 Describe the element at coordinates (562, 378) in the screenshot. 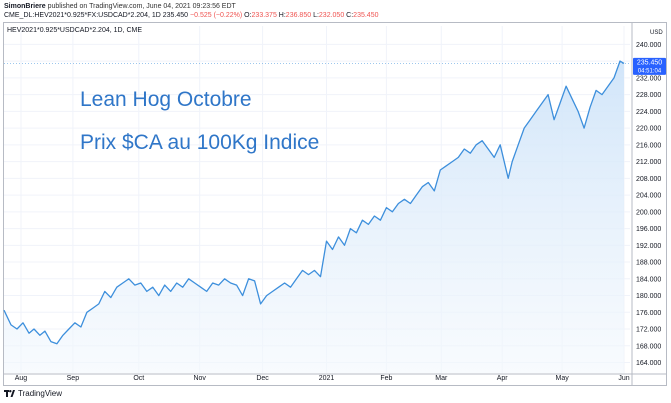

I see `x-tick-label: May` at that location.